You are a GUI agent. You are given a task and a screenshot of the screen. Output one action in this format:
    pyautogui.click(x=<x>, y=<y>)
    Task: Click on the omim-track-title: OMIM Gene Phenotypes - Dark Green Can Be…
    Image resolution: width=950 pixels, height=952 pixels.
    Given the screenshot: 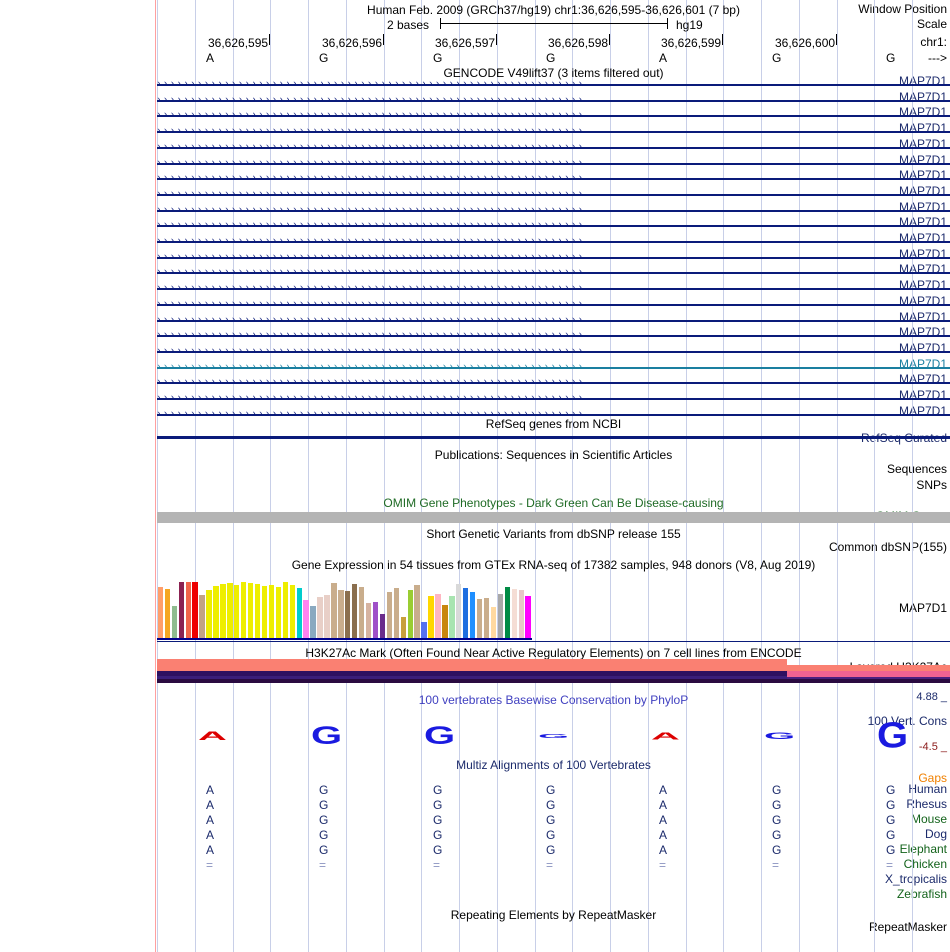 What is the action you would take?
    pyautogui.click(x=553, y=503)
    